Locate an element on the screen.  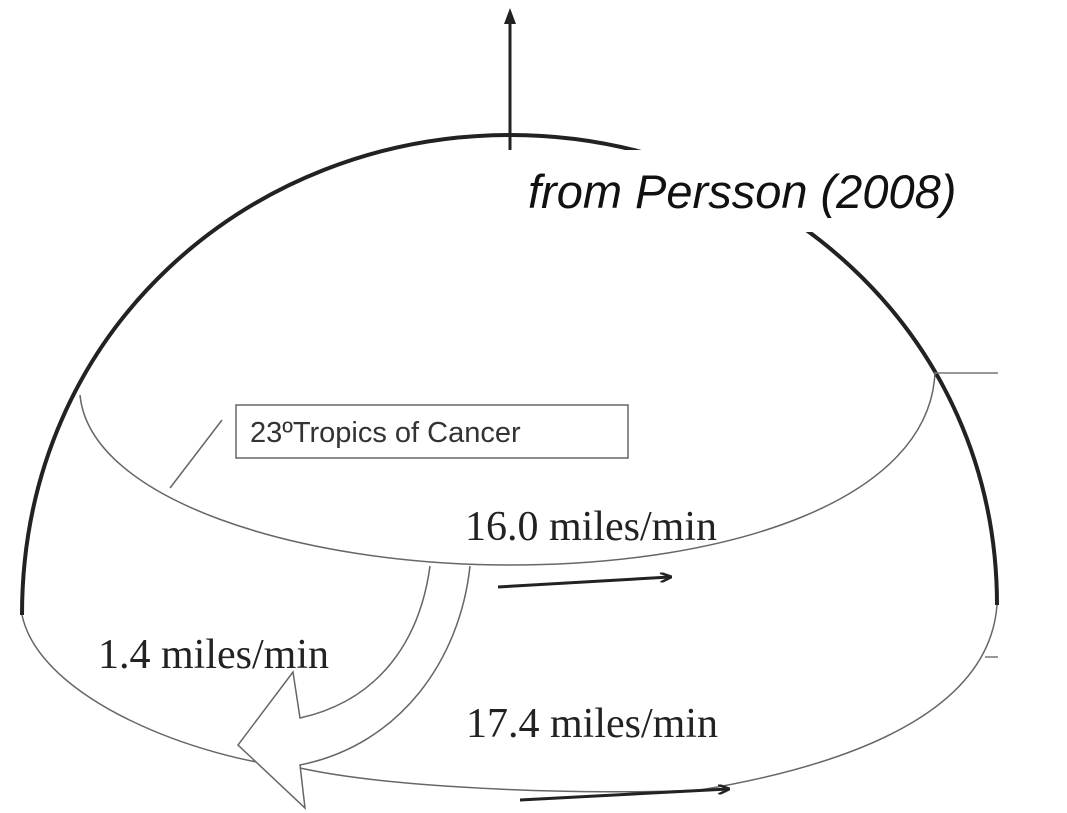
speed-label: 1.4 miles/min is located at coordinates (213, 655).